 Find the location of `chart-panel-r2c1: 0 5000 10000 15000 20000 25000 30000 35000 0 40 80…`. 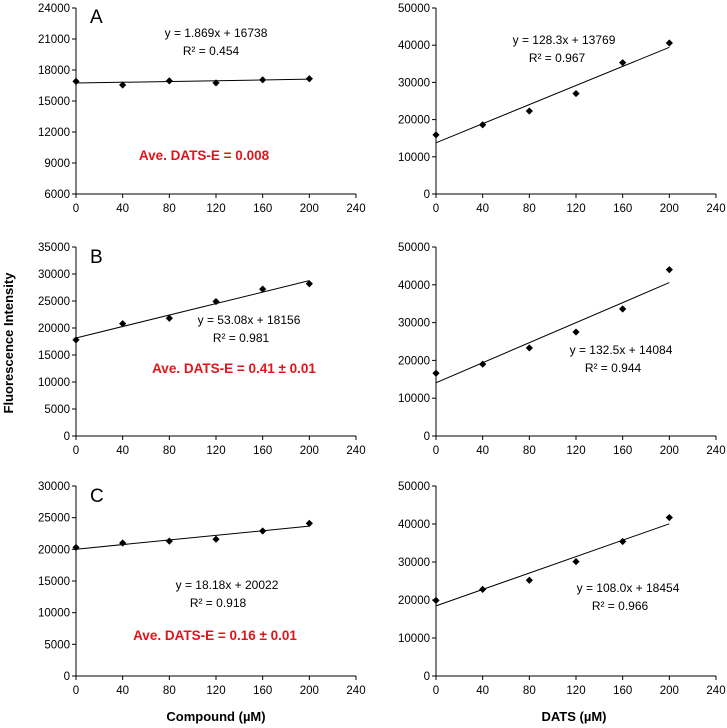

chart-panel-r2c1: 0 5000 10000 15000 20000 25000 30000 35000 0 40 80… is located at coordinates (202, 349).